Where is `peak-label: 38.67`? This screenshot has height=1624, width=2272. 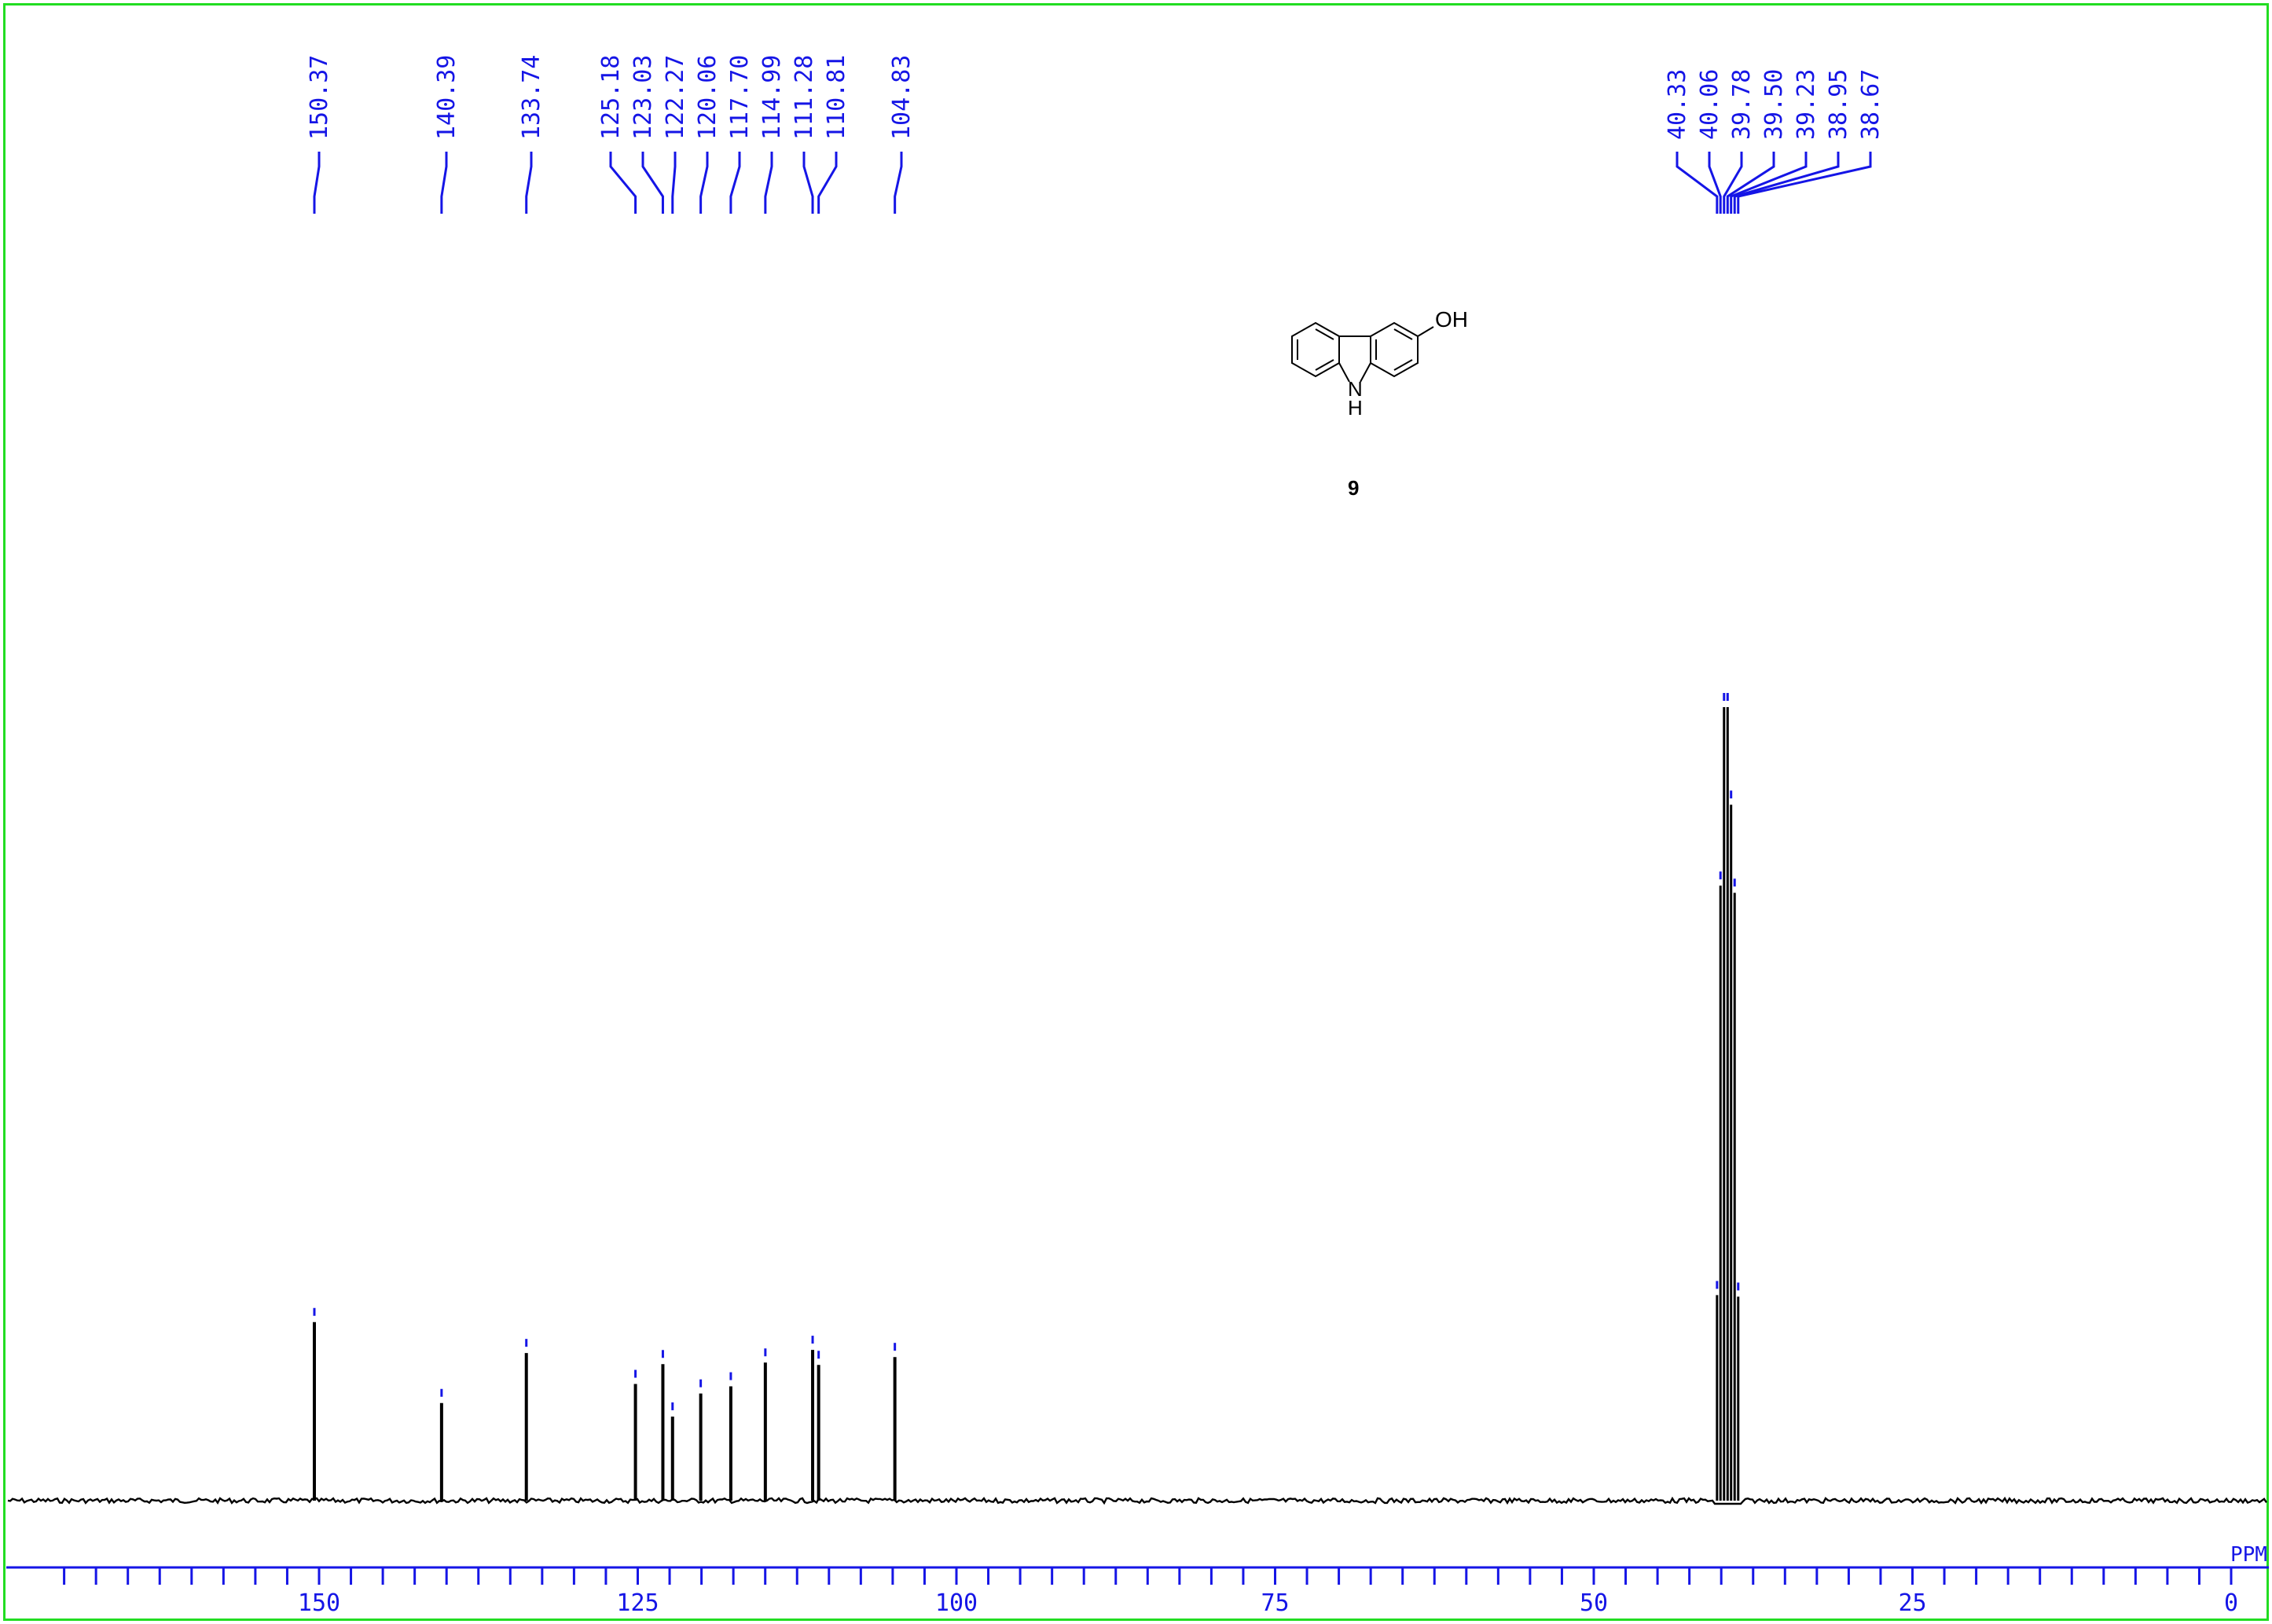
peak-label: 38.67 is located at coordinates (1871, 104).